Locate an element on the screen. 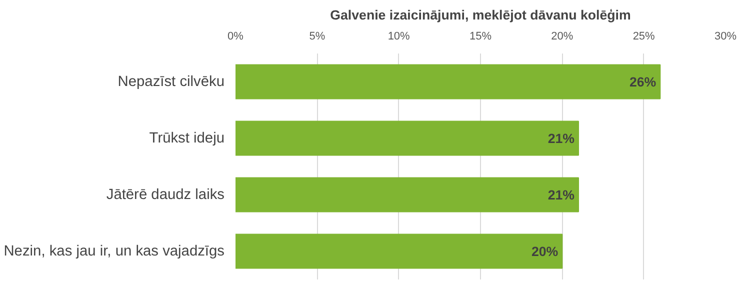 The width and height of the screenshot is (755, 284). data-label: 26% is located at coordinates (642, 82).